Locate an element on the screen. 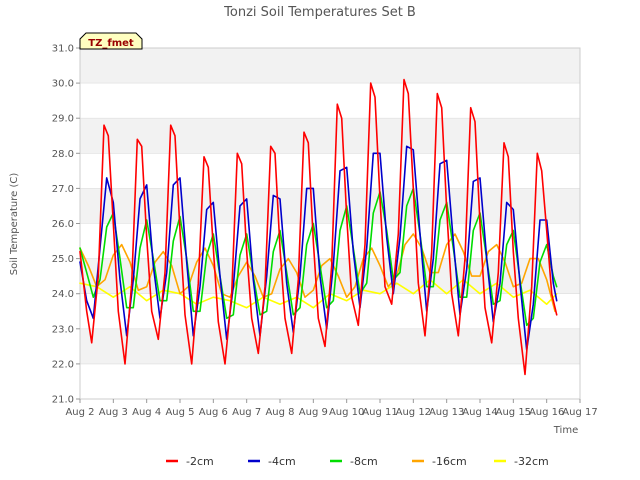  y-tick-label: 29.0 is located at coordinates (63, 119).